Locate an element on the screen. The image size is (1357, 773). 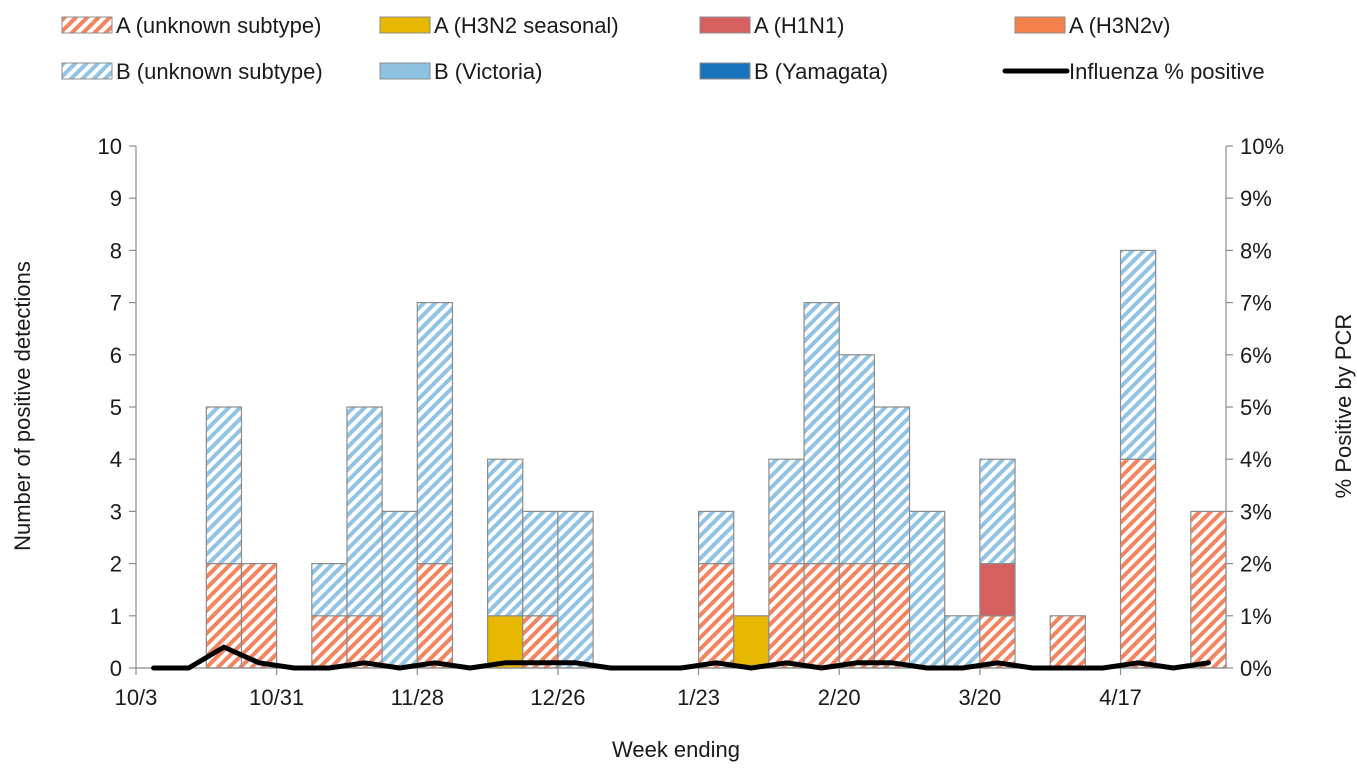
y-tick-label: 2 is located at coordinates (116, 564).